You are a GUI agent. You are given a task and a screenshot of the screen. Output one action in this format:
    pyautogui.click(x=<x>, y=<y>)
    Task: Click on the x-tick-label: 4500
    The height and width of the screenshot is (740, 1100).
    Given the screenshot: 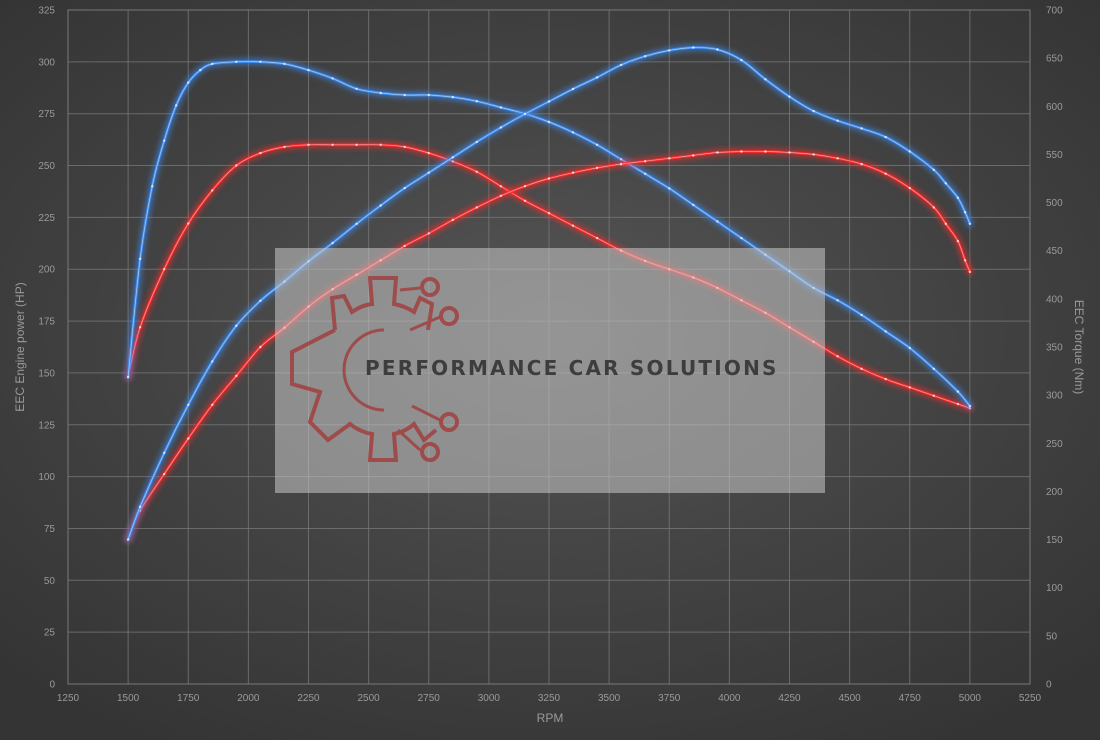 What is the action you would take?
    pyautogui.click(x=850, y=698)
    